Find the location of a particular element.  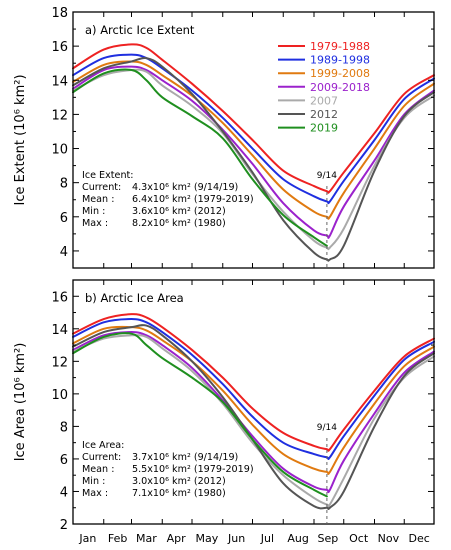

stats-value: 6.4x10⁶ km² (1979-2019) is located at coordinates (193, 199).